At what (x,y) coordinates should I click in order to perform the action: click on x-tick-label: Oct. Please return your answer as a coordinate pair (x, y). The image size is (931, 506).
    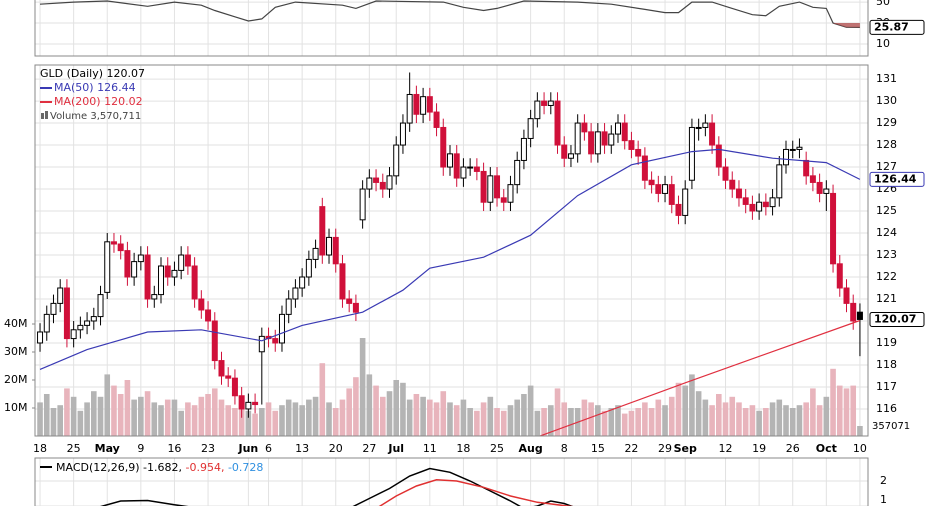
    Looking at the image, I should click on (826, 448).